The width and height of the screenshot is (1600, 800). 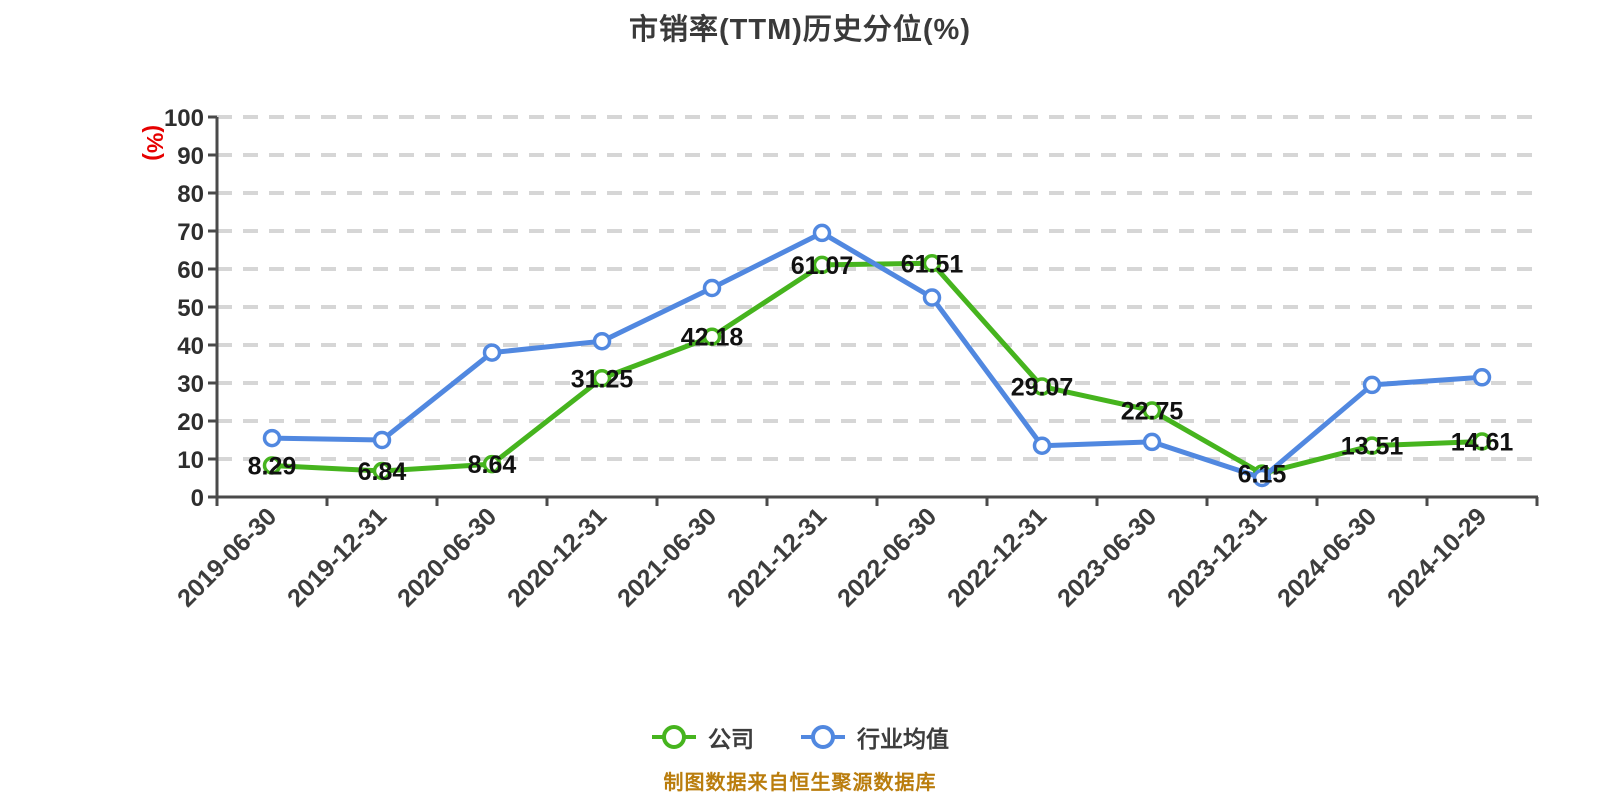 What do you see at coordinates (190, 308) in the screenshot?
I see `y-axis-tick-label: 50` at bounding box center [190, 308].